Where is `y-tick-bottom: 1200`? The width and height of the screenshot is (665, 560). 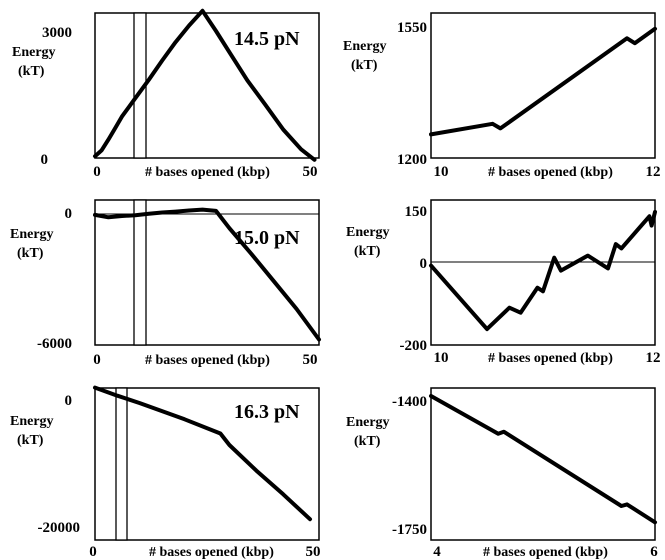 y-tick-bottom: 1200 is located at coordinates (412, 160).